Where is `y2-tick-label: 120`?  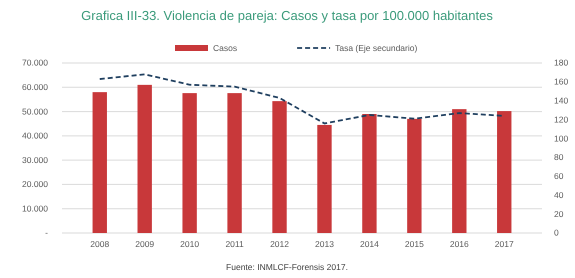
y2-tick-label: 120 is located at coordinates (561, 119).